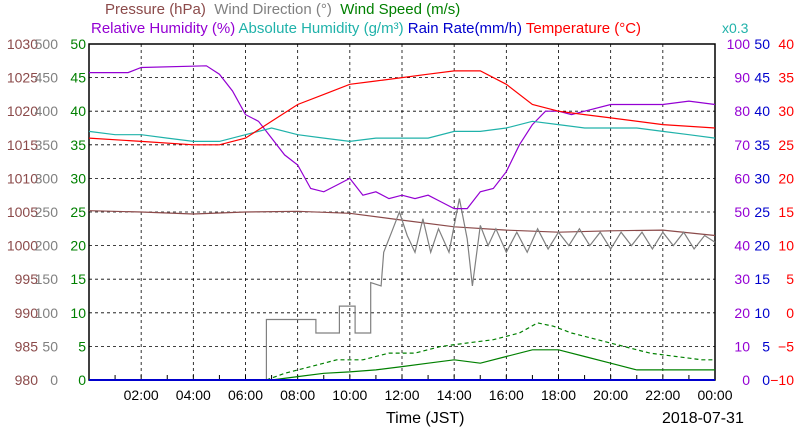 The image size is (800, 434). Describe the element at coordinates (786, 178) in the screenshot. I see `temperature-tick-label: 20` at that location.